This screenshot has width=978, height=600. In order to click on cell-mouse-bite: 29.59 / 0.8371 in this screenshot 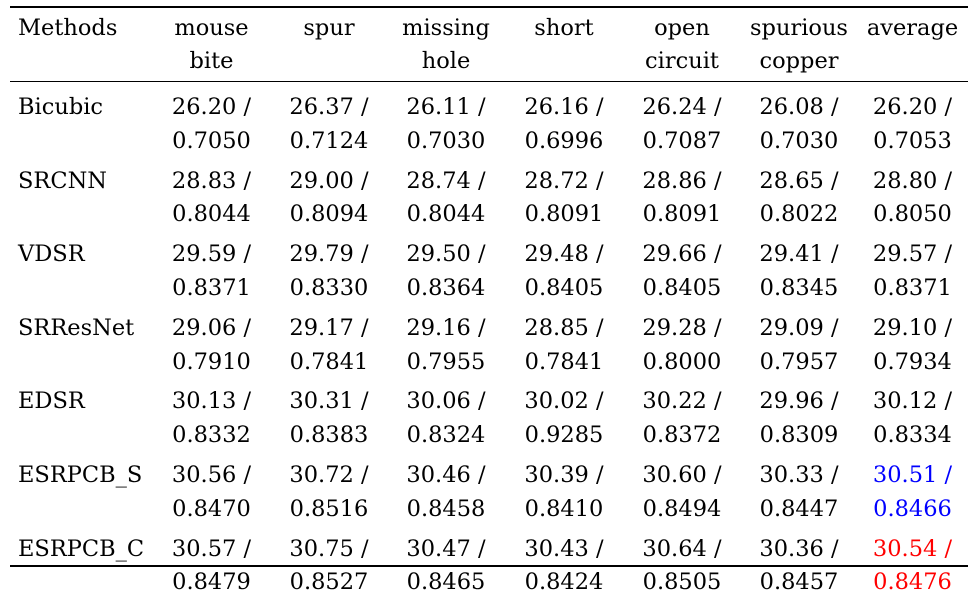, I will do `click(211, 269)`.